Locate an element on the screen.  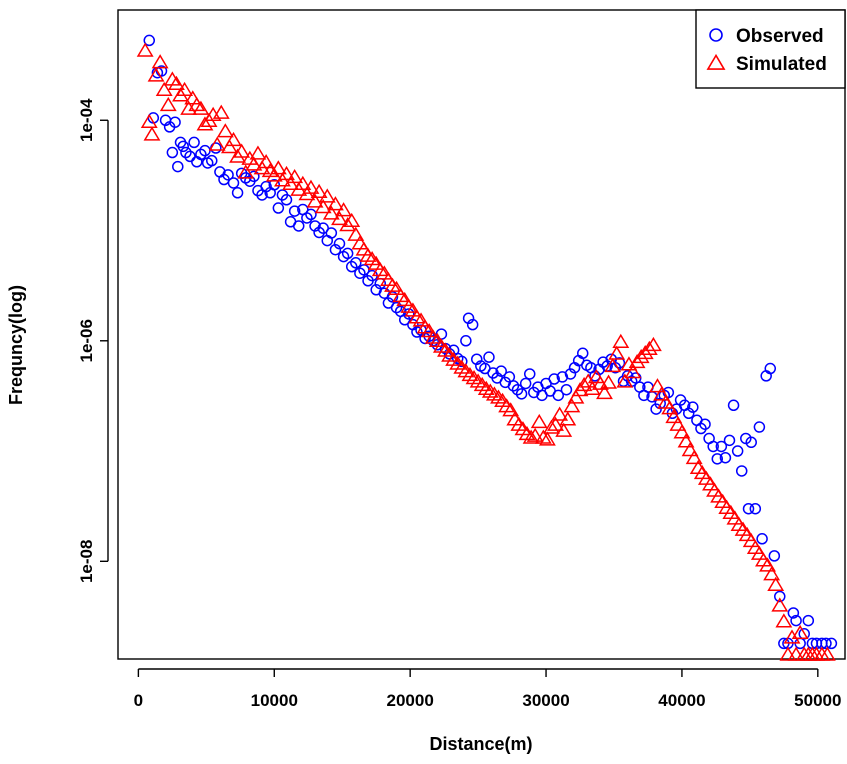
x-tick-label: 30000 is located at coordinates (545, 700).